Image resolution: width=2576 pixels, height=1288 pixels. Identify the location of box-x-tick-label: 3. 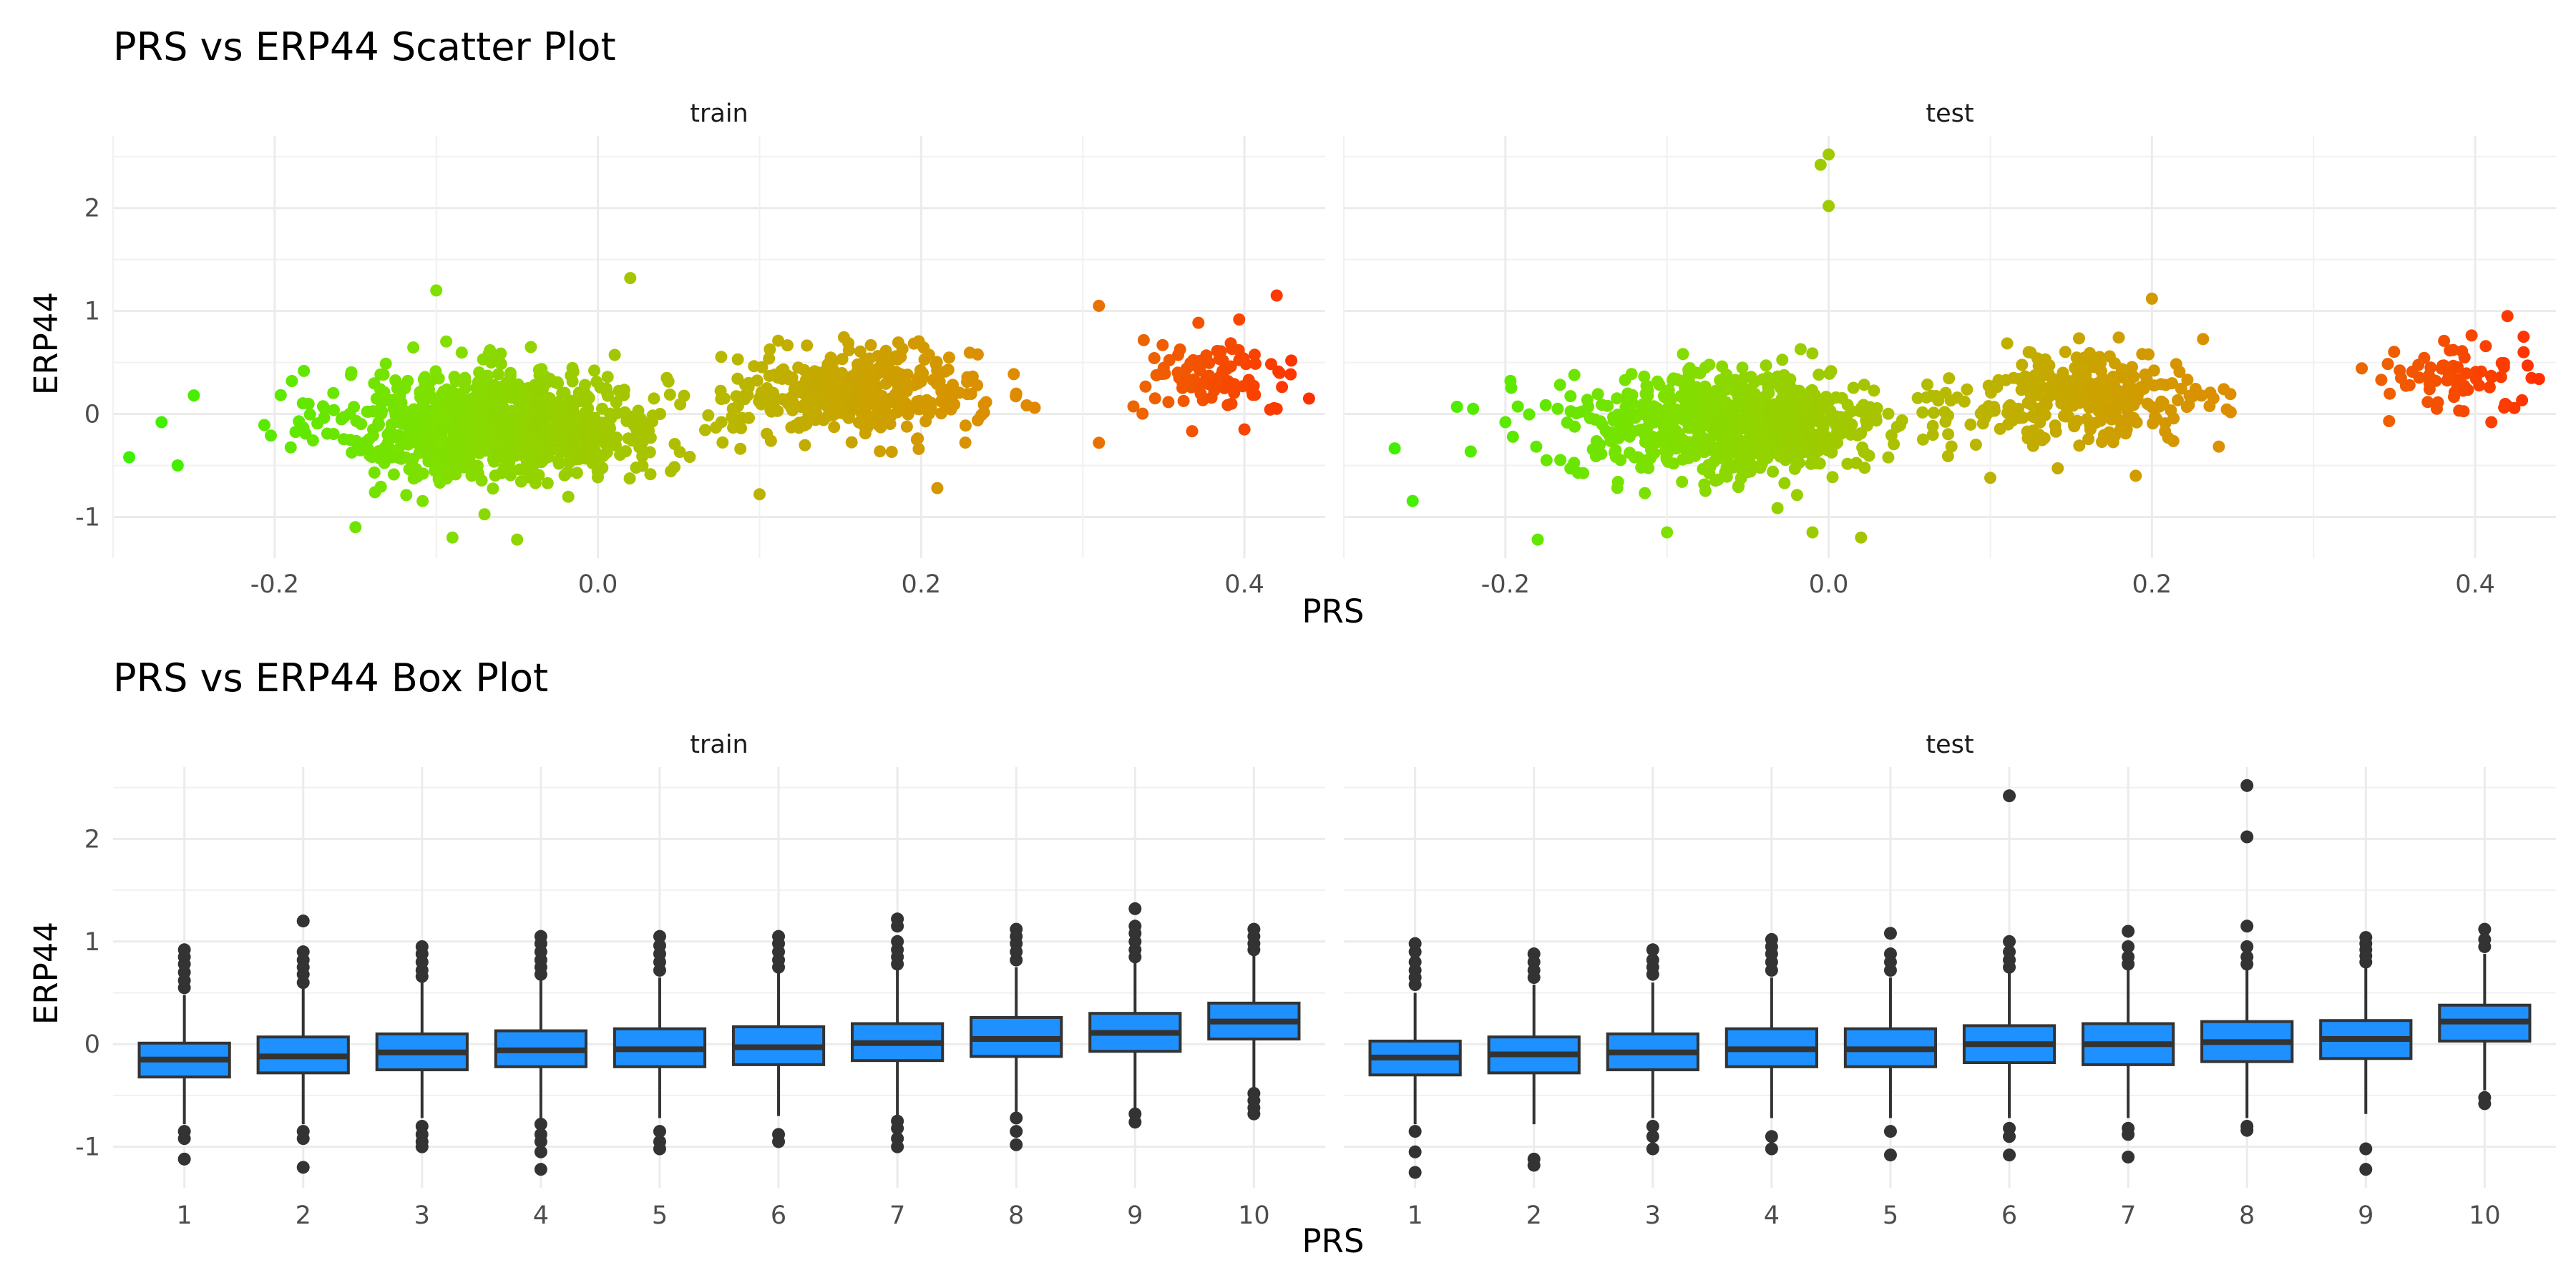
(422, 1215).